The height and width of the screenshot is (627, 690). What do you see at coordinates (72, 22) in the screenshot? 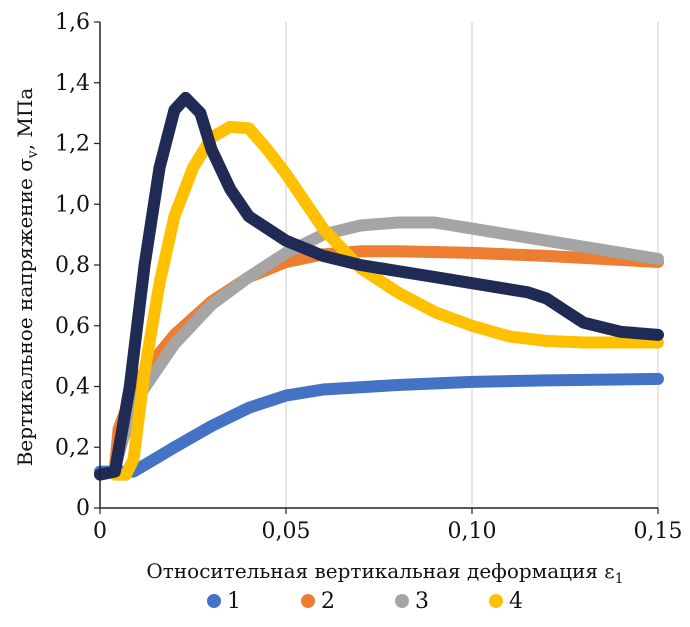
I see `y-tick-label: 1,6` at bounding box center [72, 22].